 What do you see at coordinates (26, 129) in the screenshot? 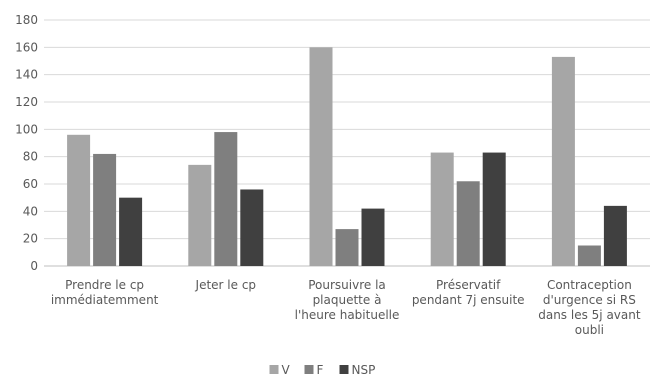
I see `y-tick-label: 100` at bounding box center [26, 129].